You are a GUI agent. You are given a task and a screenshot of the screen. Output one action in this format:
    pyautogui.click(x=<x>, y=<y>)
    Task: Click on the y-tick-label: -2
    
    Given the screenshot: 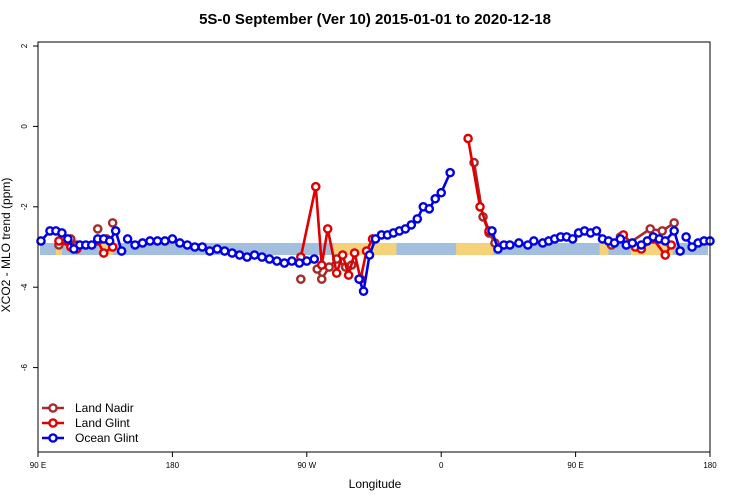 What is the action you would take?
    pyautogui.click(x=24, y=207)
    